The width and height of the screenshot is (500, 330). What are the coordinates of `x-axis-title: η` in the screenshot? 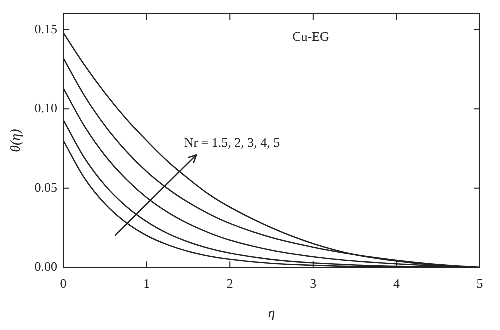 It's located at (272, 314).